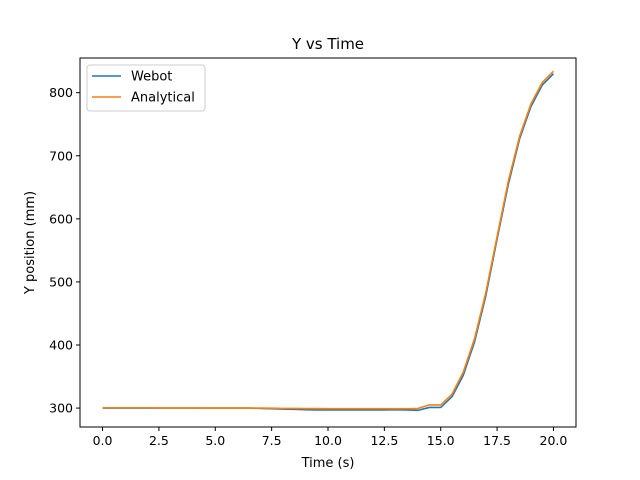 The width and height of the screenshot is (640, 480). What do you see at coordinates (159, 440) in the screenshot?
I see `x-tick-label: 2.5` at bounding box center [159, 440].